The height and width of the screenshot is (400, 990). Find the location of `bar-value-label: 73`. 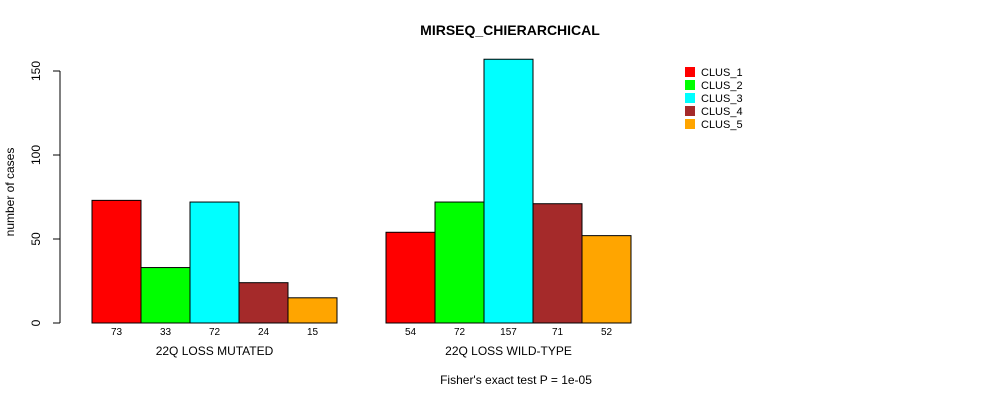

bar-value-label: 73 is located at coordinates (117, 332).